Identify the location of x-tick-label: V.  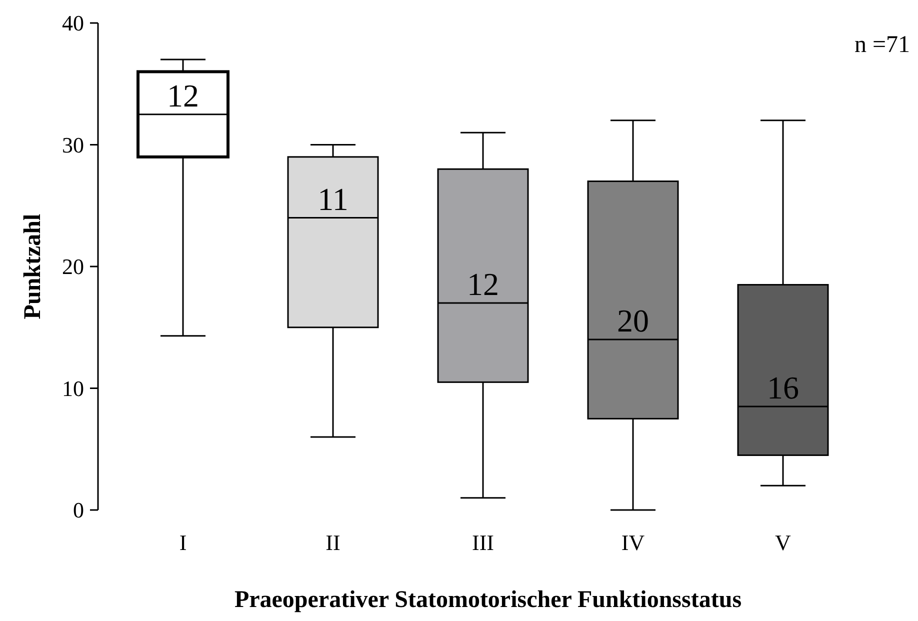
(783, 542).